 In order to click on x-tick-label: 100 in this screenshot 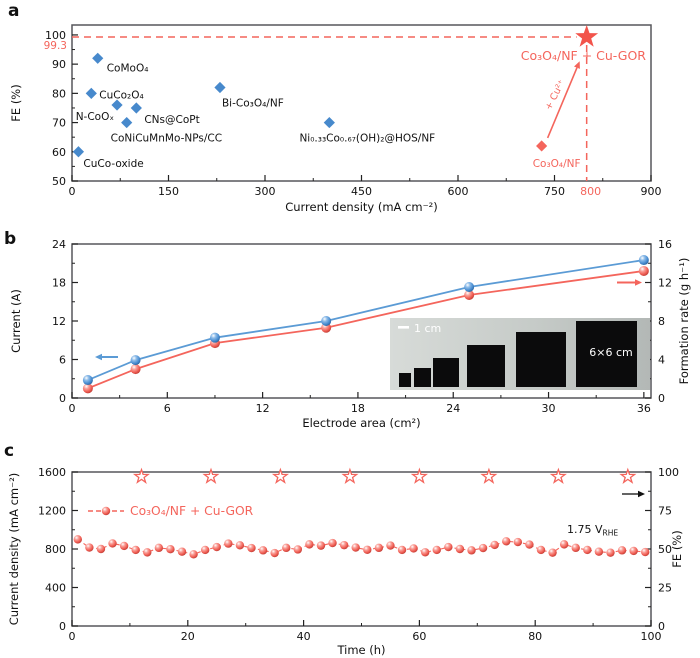, I will do `click(651, 636)`.